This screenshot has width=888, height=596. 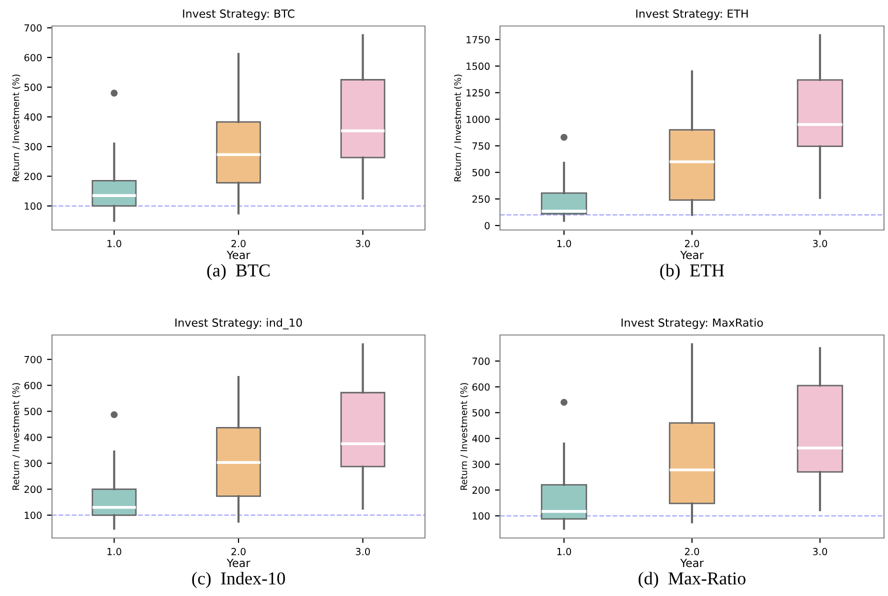 What do you see at coordinates (478, 40) in the screenshot?
I see `y-tick-label: 1750` at bounding box center [478, 40].